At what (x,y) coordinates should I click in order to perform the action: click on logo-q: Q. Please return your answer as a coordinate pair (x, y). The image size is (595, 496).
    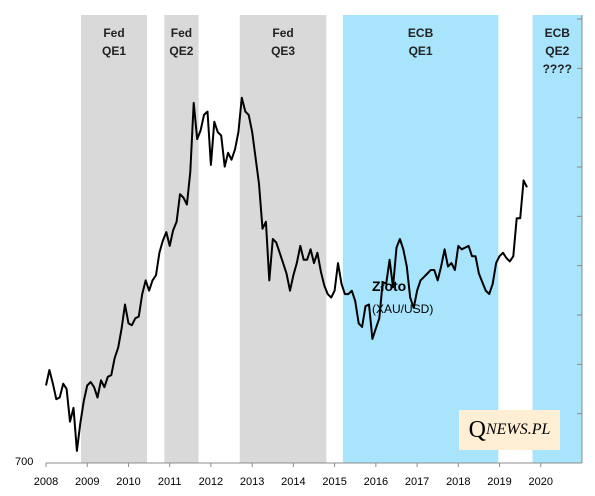
    Looking at the image, I should click on (477, 429).